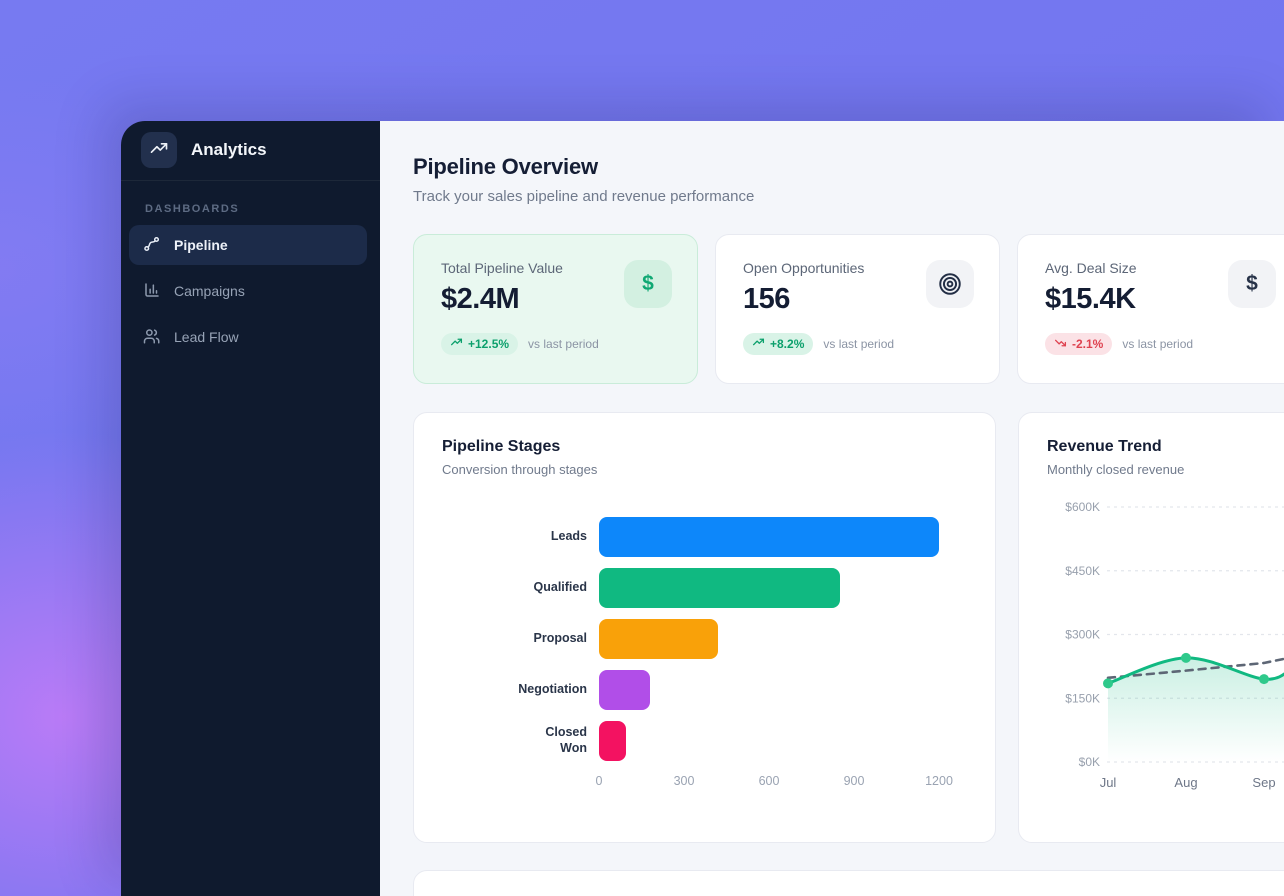 This screenshot has height=896, width=1284. I want to click on bar-proposal, so click(658, 639).